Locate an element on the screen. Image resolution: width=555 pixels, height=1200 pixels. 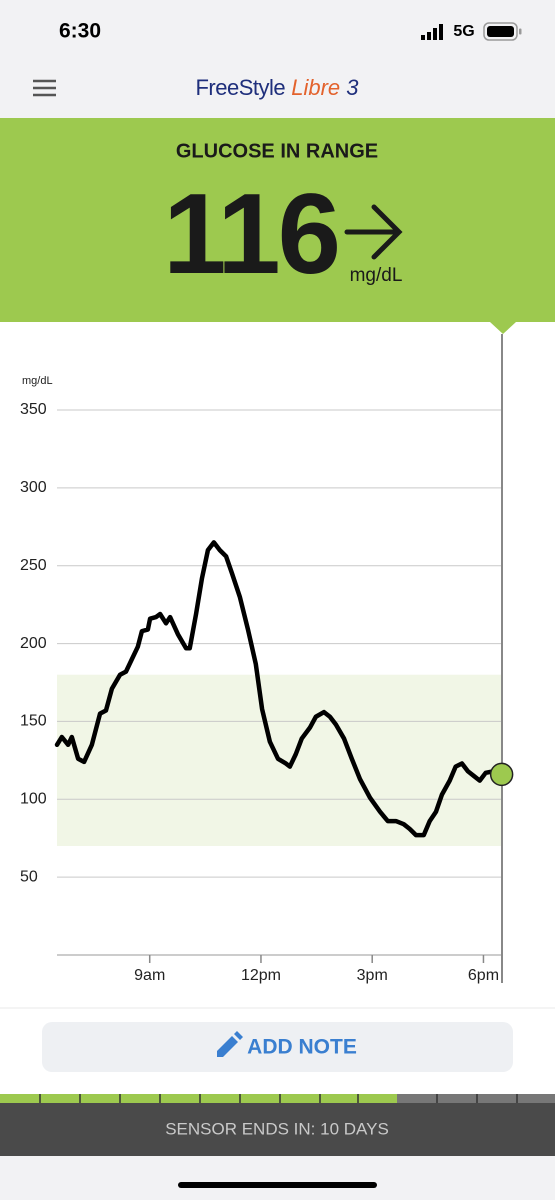
y-tick-label: 200 is located at coordinates (33, 643).